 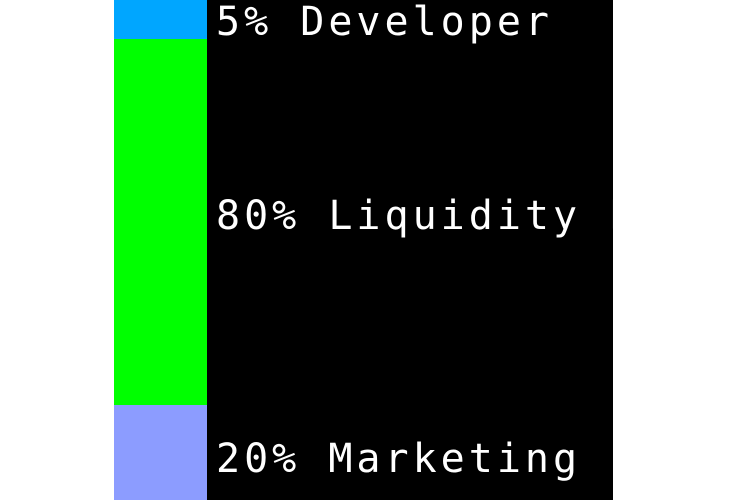 I want to click on label-developer: 5% Developer, so click(x=384, y=22).